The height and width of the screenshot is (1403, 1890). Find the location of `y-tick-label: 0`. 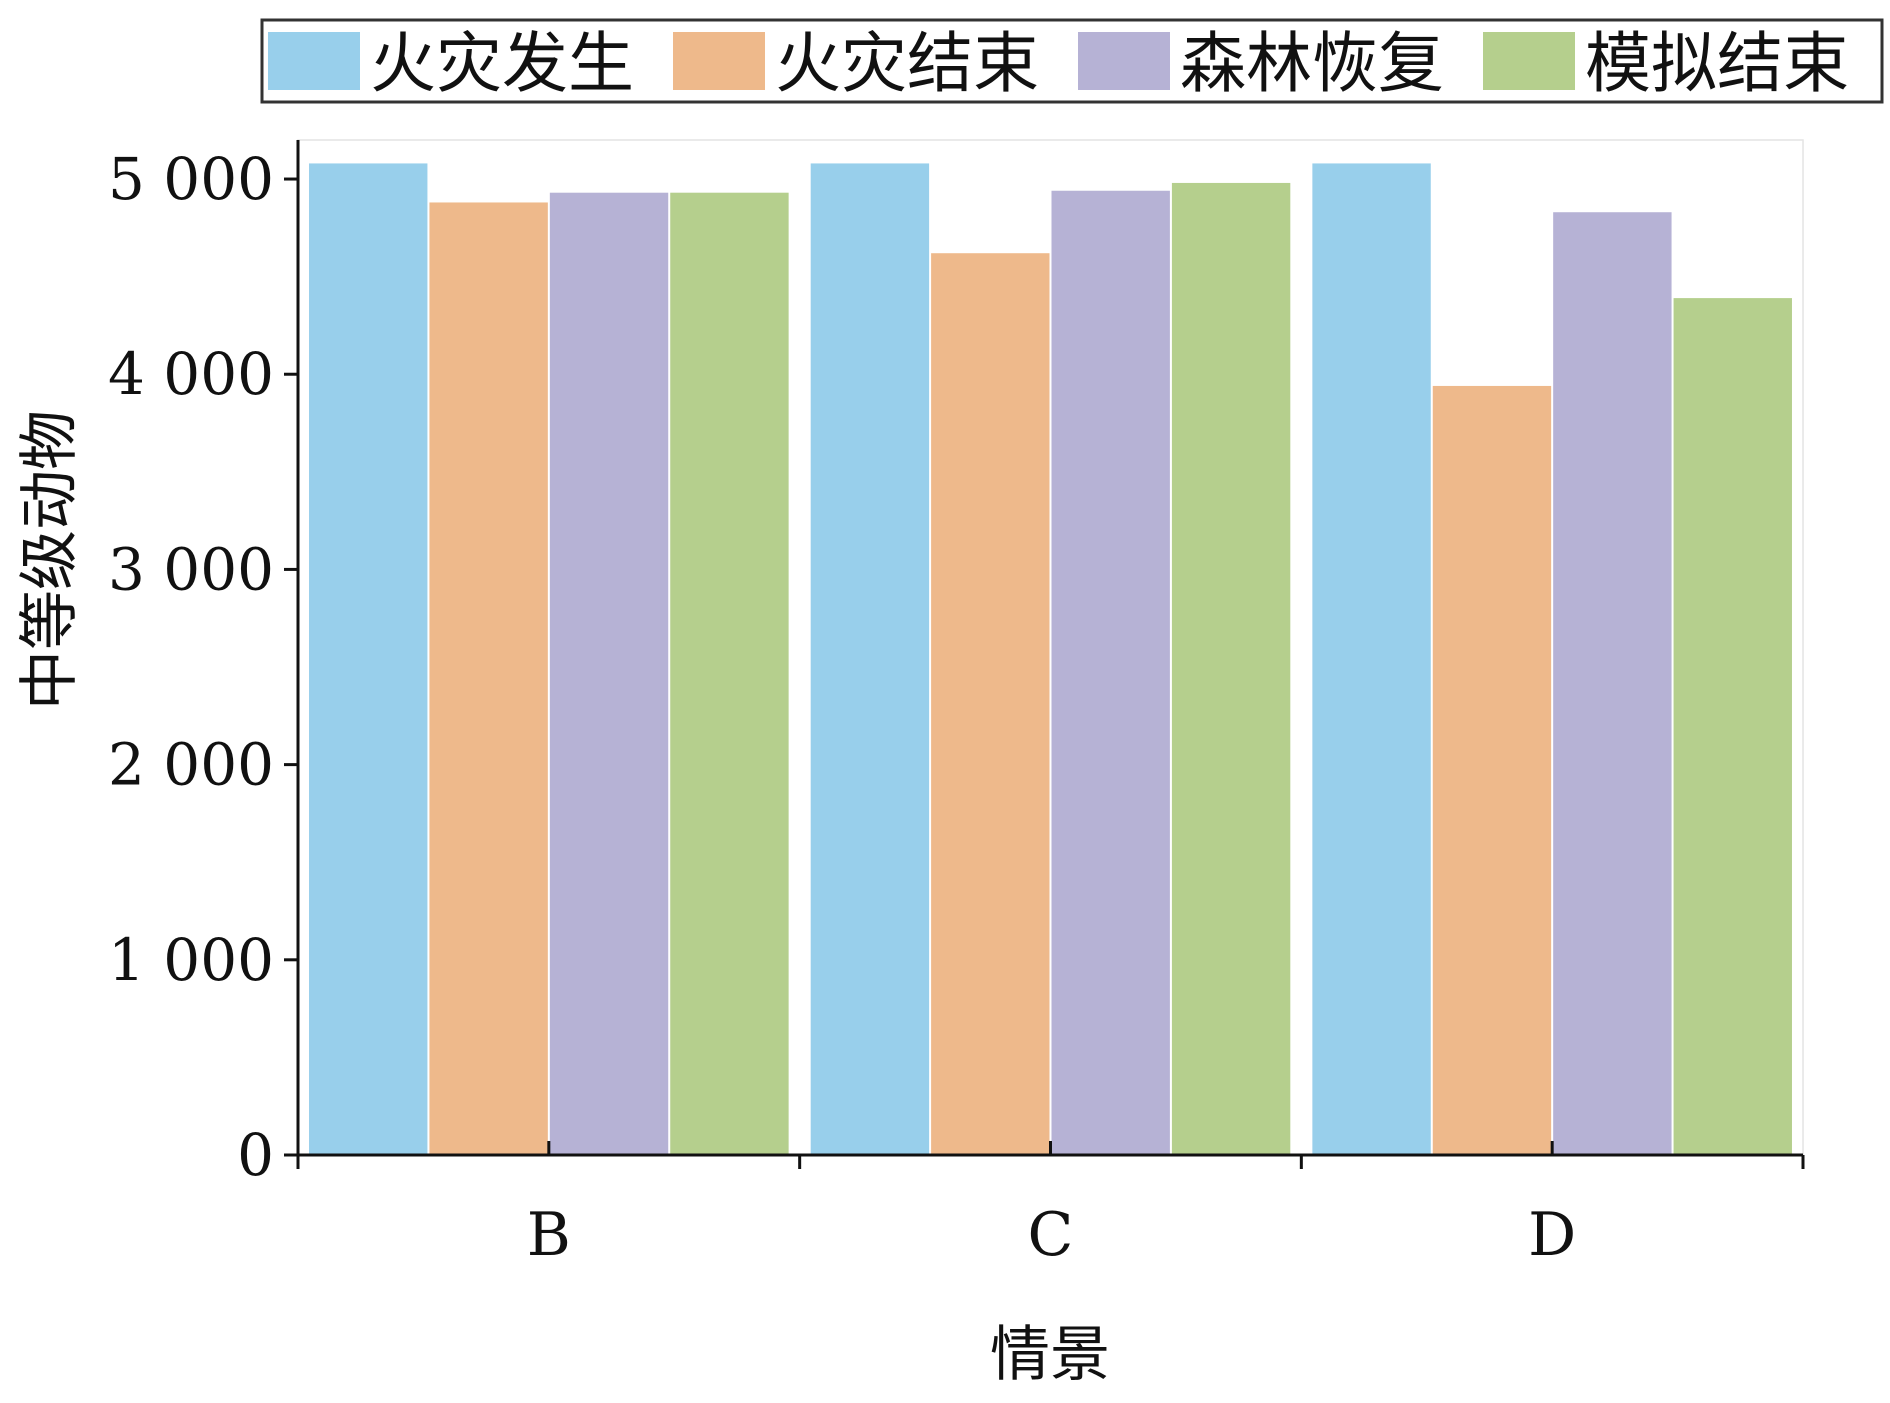

y-tick-label: 0 is located at coordinates (255, 1155).